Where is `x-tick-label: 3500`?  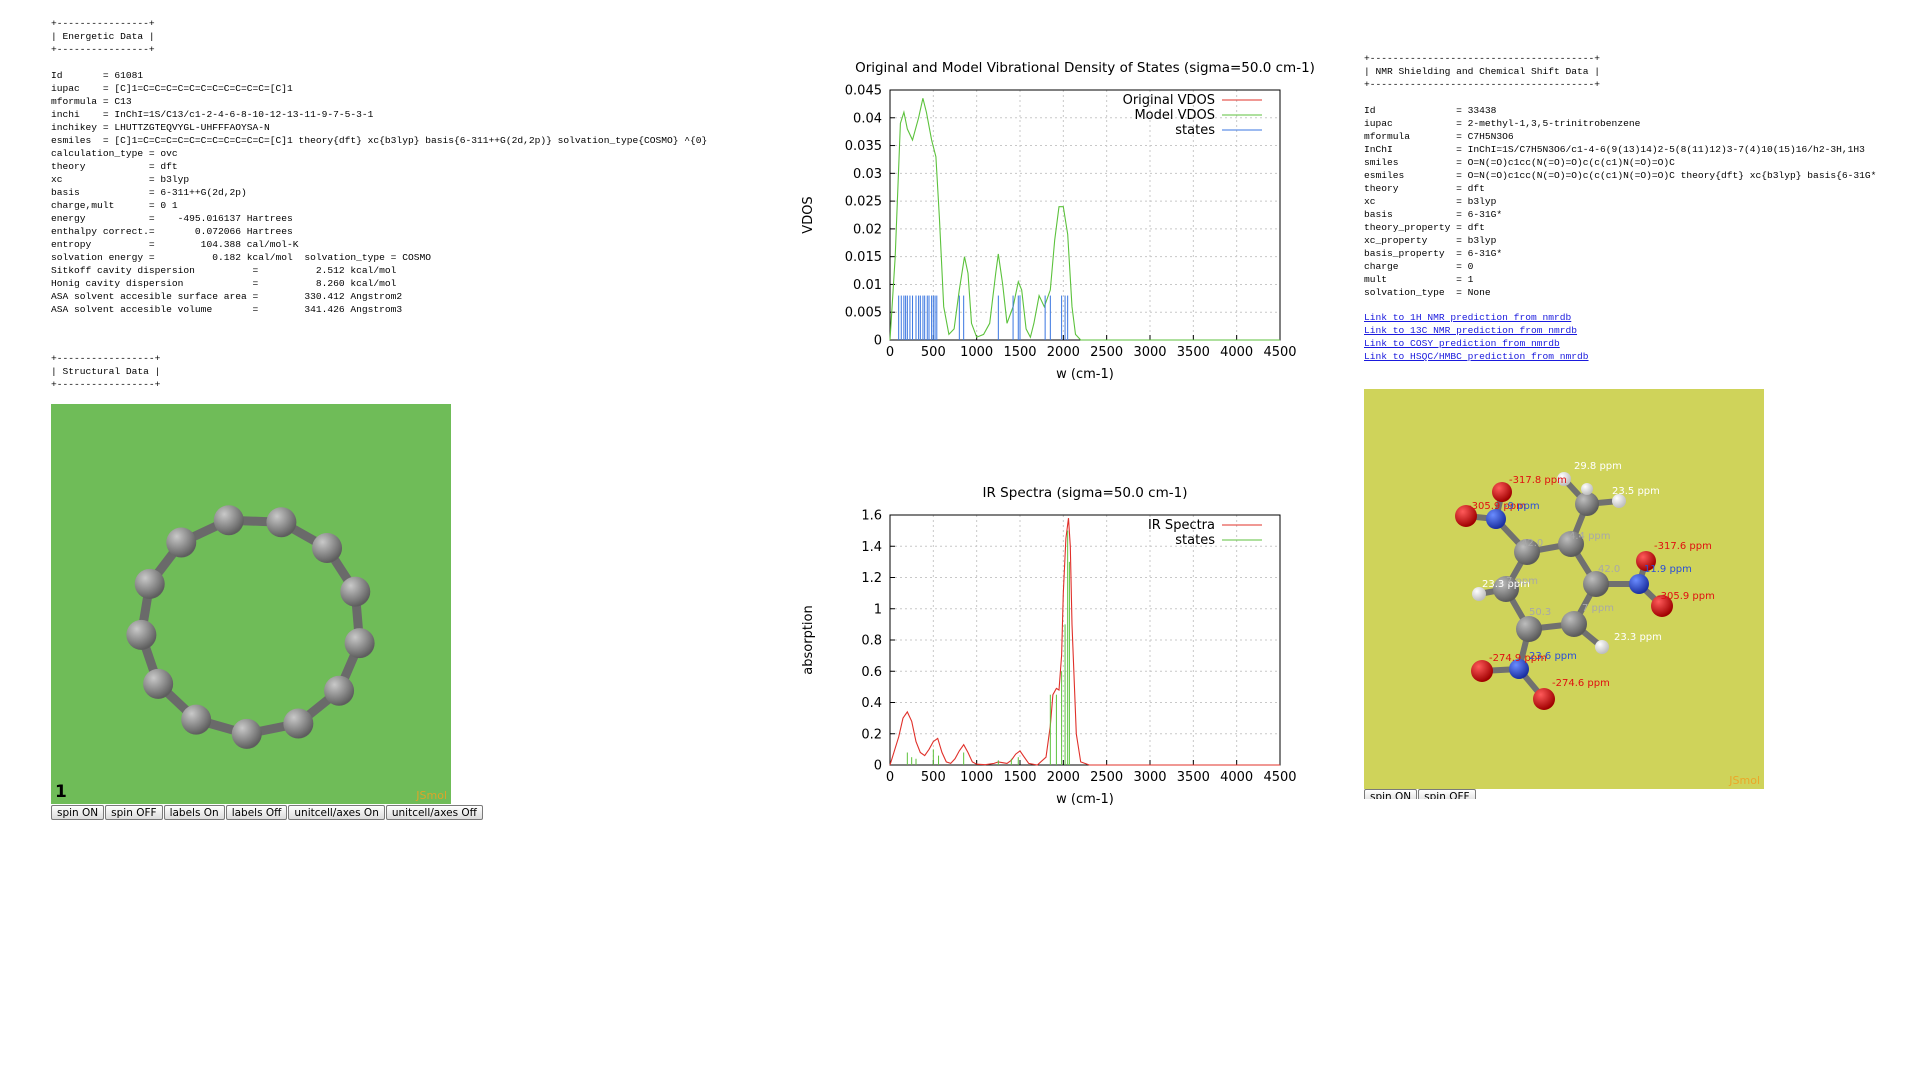 x-tick-label: 3500 is located at coordinates (1193, 352).